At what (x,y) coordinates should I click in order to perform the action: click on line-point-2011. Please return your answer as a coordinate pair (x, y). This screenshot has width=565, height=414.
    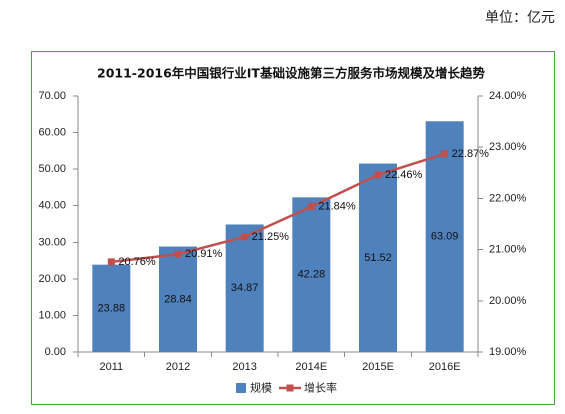
    Looking at the image, I should click on (111, 262).